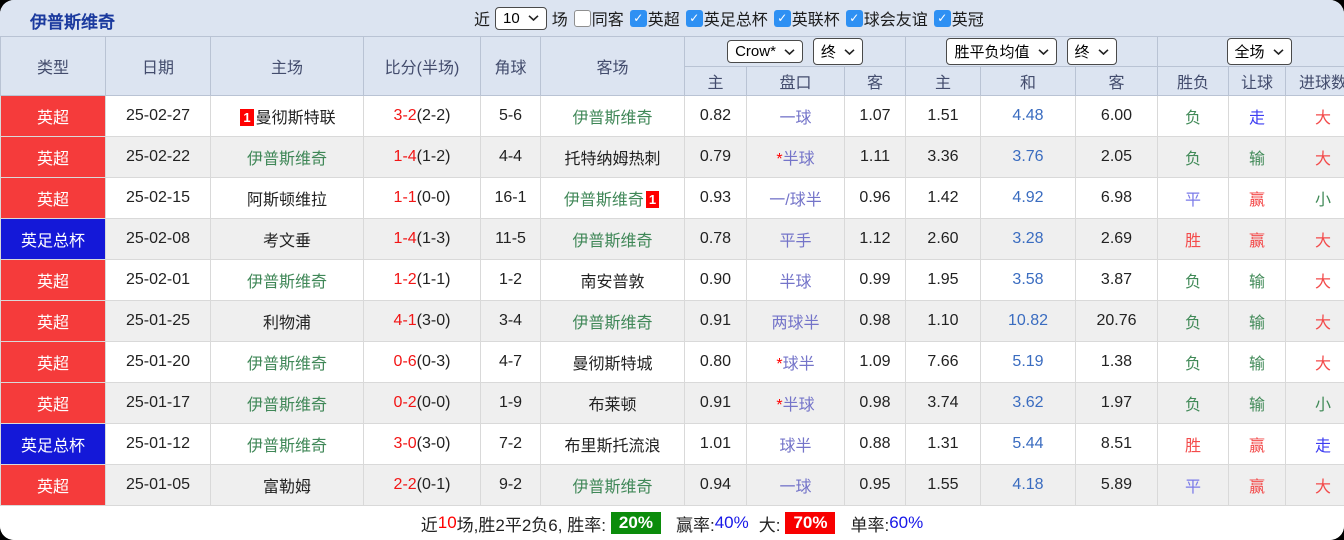 The height and width of the screenshot is (540, 1344). Describe the element at coordinates (422, 66) in the screenshot. I see `col-header-score: 比分(半场)` at that location.